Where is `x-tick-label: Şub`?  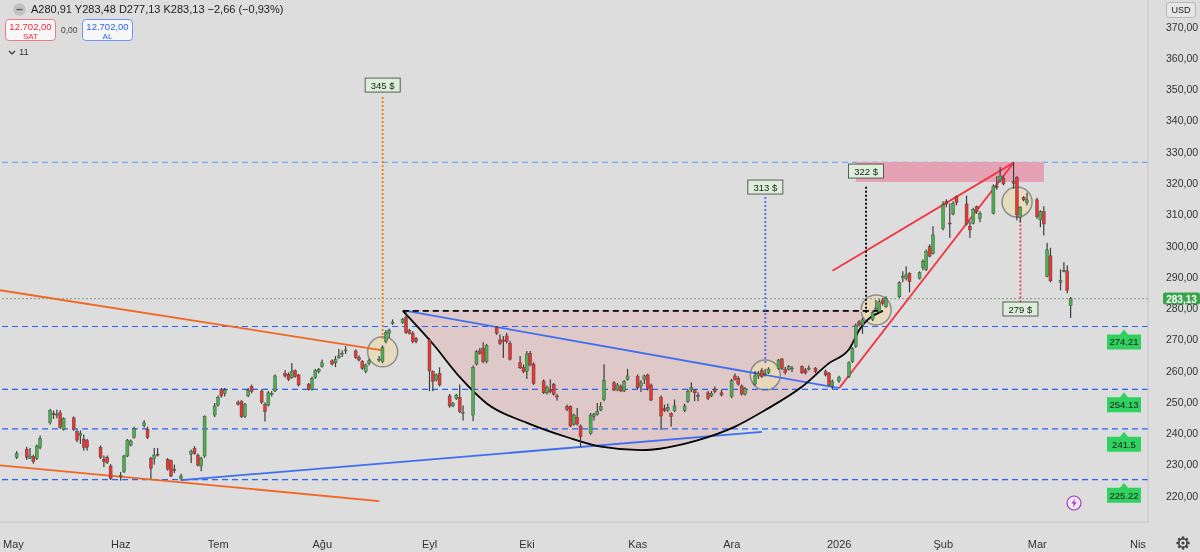 x-tick-label: Şub is located at coordinates (943, 543).